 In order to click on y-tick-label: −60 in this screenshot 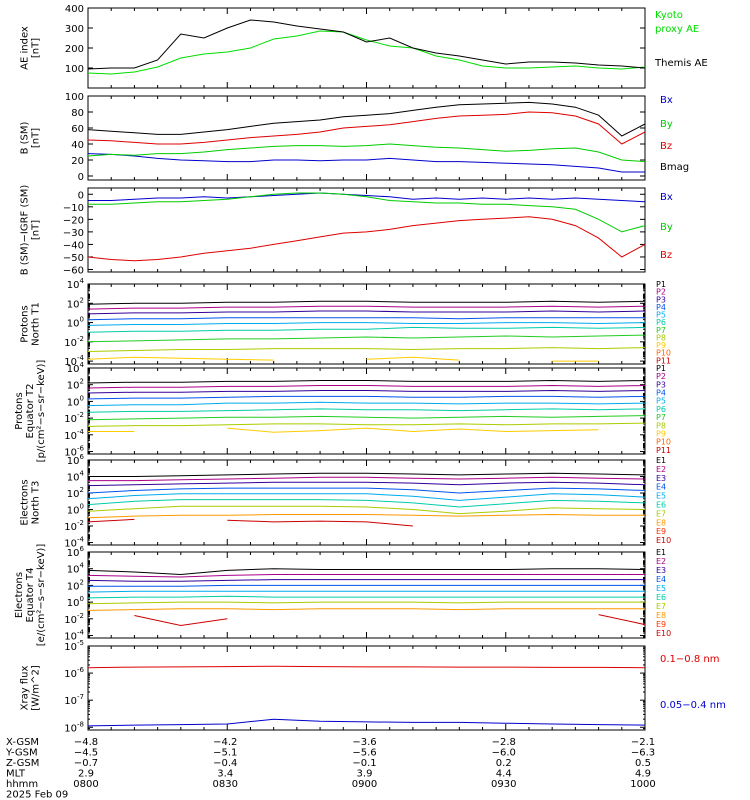, I will do `click(73, 270)`.